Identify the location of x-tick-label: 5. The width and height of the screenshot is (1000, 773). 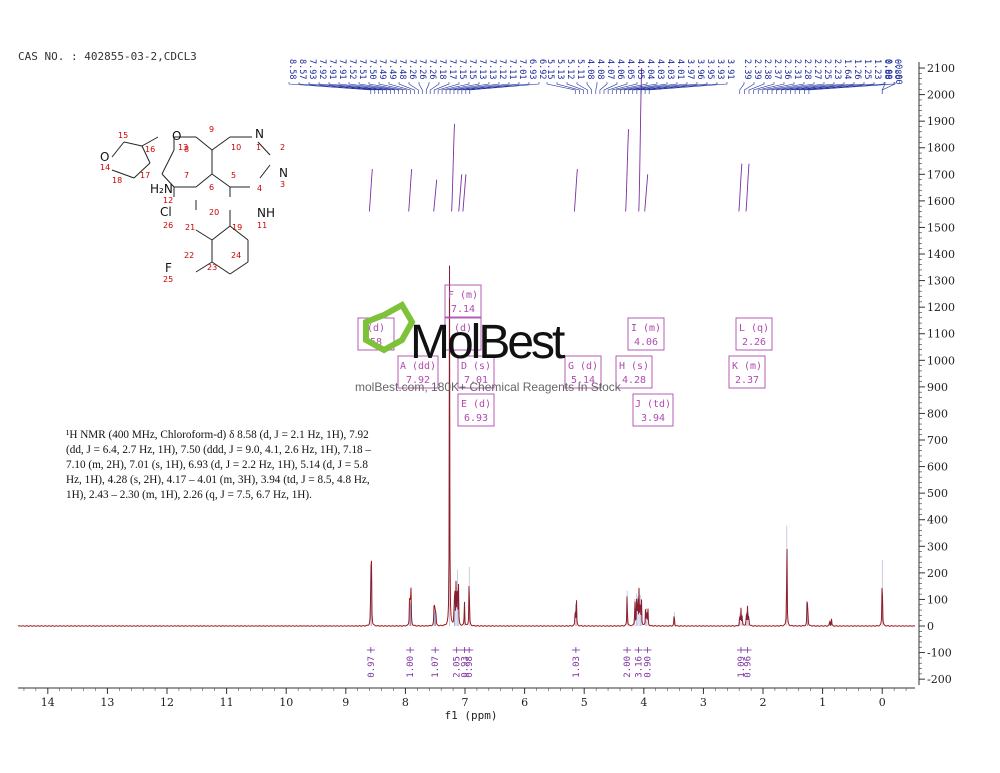
(584, 702).